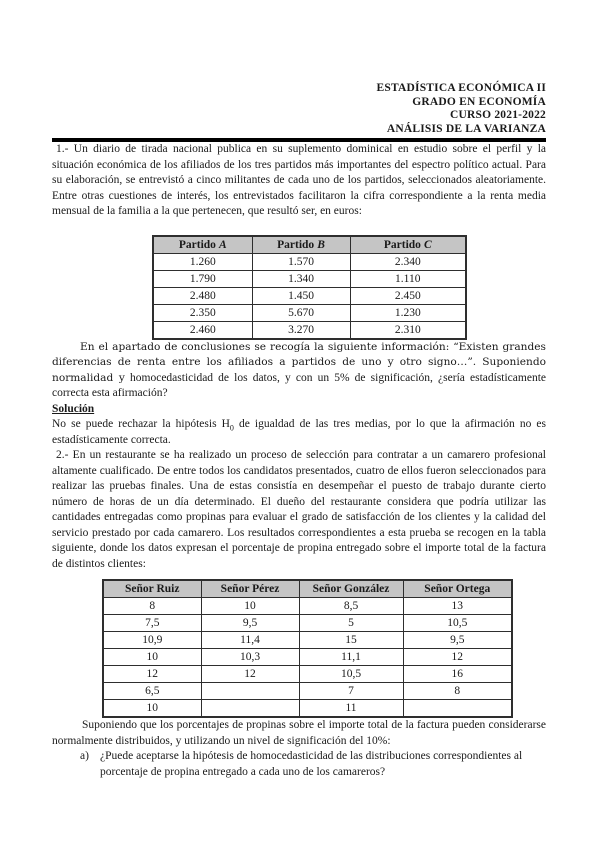 This screenshot has height=848, width=600. What do you see at coordinates (73, 408) in the screenshot?
I see `solution-heading-label: Solución` at bounding box center [73, 408].